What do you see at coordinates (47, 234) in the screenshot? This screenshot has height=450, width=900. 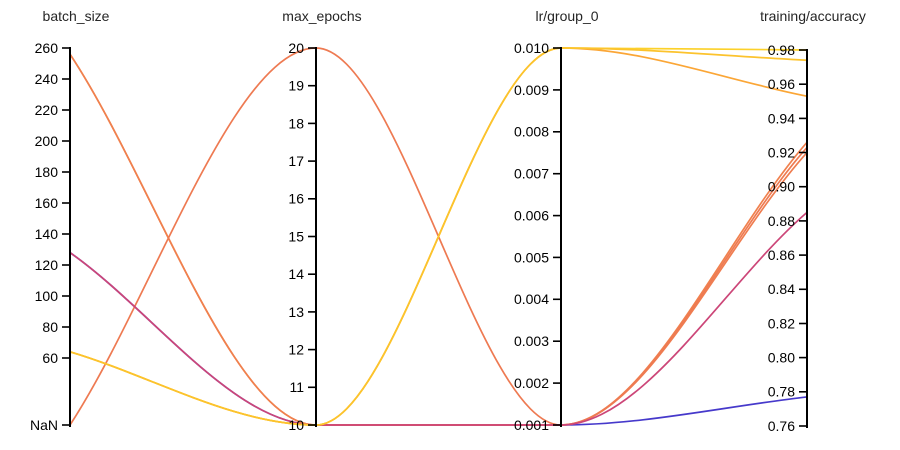 I see `tick-label: 140` at bounding box center [47, 234].